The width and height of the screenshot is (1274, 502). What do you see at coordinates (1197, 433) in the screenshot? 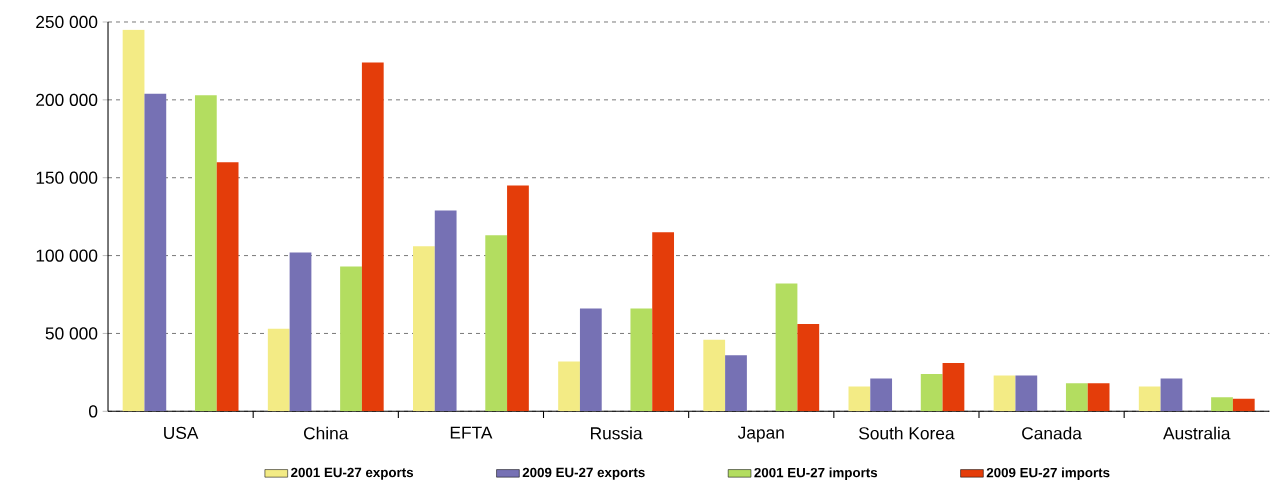
I see `x-tick-label: Australia` at bounding box center [1197, 433].